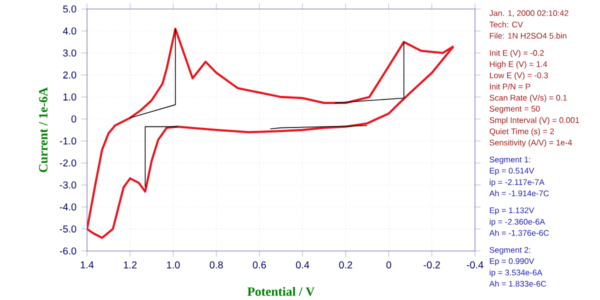 This screenshot has height=300, width=600. I want to click on text: Ep = 0.514V, so click(512, 172).